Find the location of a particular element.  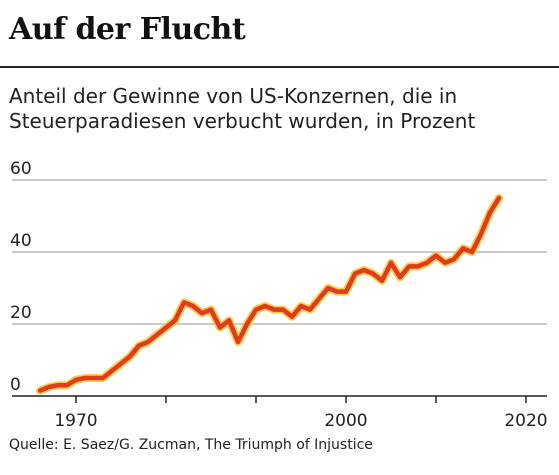

y-tick-label-20: 20 is located at coordinates (21, 313).